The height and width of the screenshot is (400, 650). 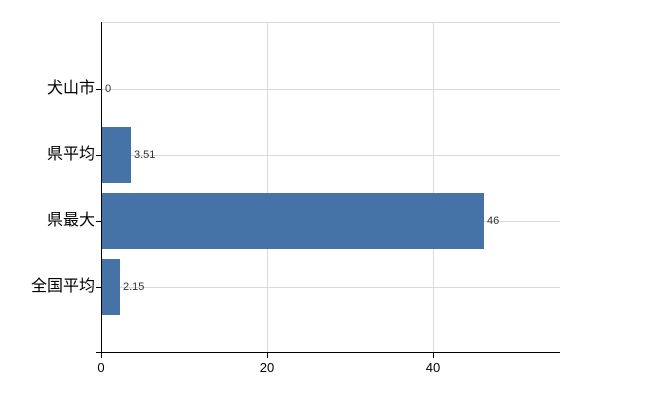 What do you see at coordinates (108, 89) in the screenshot?
I see `value-label-0: 0` at bounding box center [108, 89].